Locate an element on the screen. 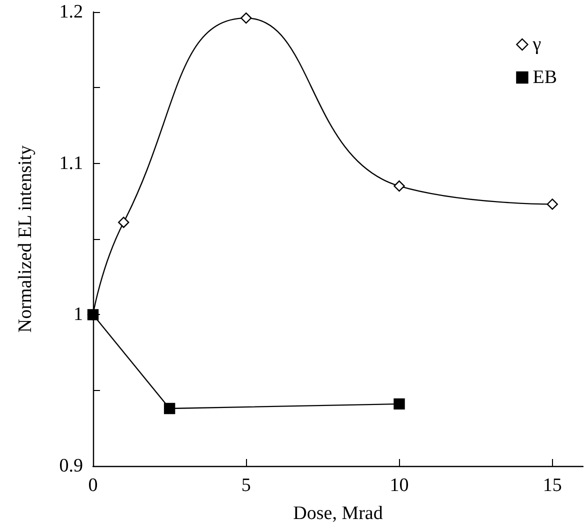 Image resolution: width=587 pixels, height=531 pixels. y-tick-label: 1.1 is located at coordinates (71, 163).